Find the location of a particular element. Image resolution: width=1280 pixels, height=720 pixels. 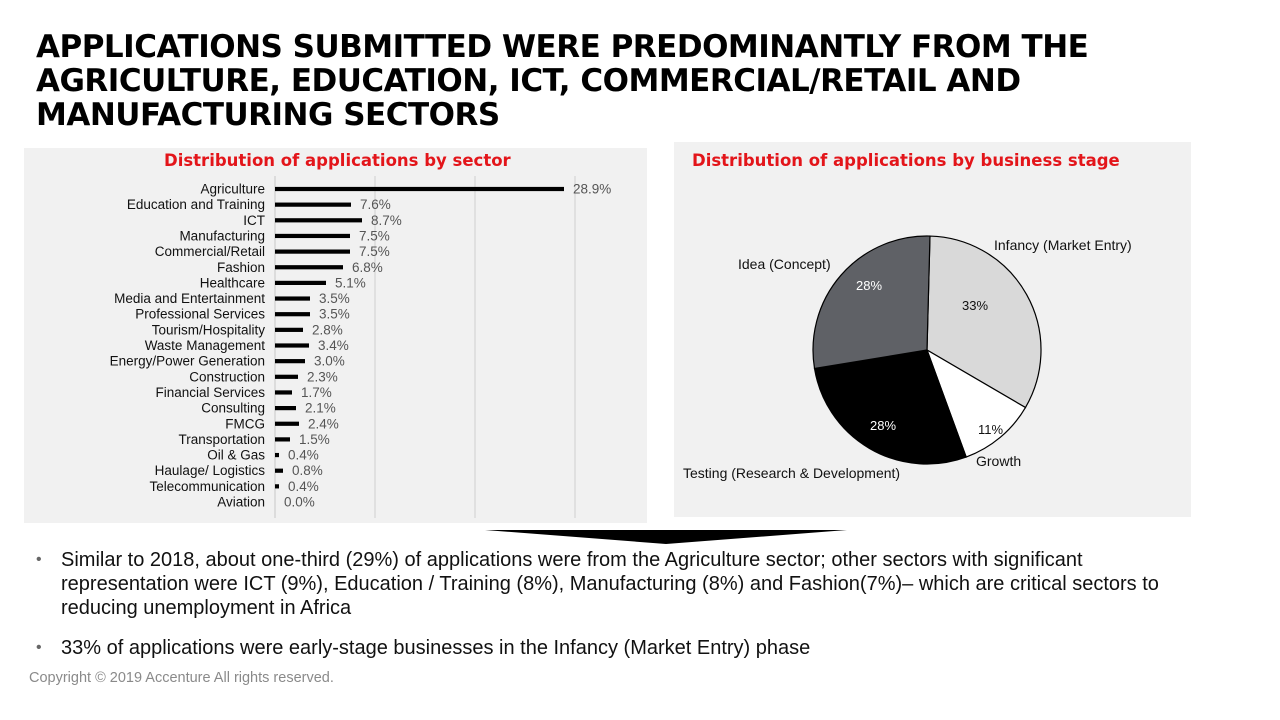

sector-chart-title: Distribution of applications by sector is located at coordinates (337, 160).